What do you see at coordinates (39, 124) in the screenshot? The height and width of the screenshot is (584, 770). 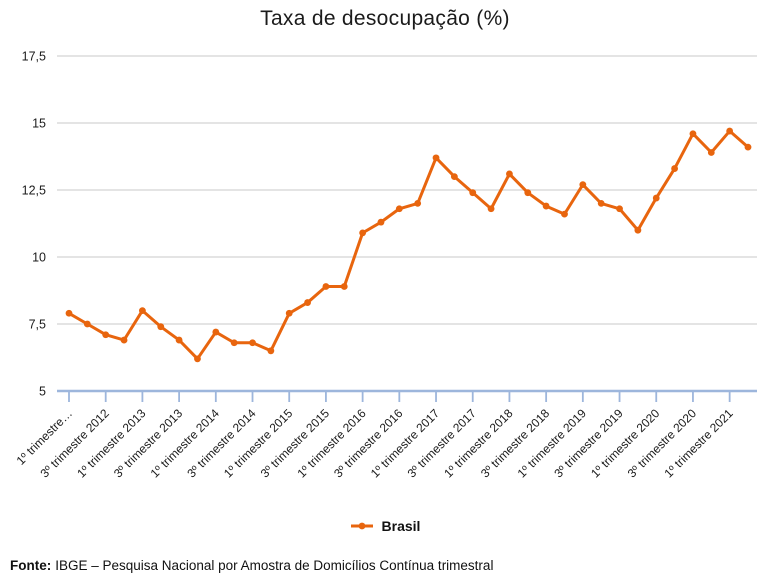 I see `y-tick-label: 15` at bounding box center [39, 124].